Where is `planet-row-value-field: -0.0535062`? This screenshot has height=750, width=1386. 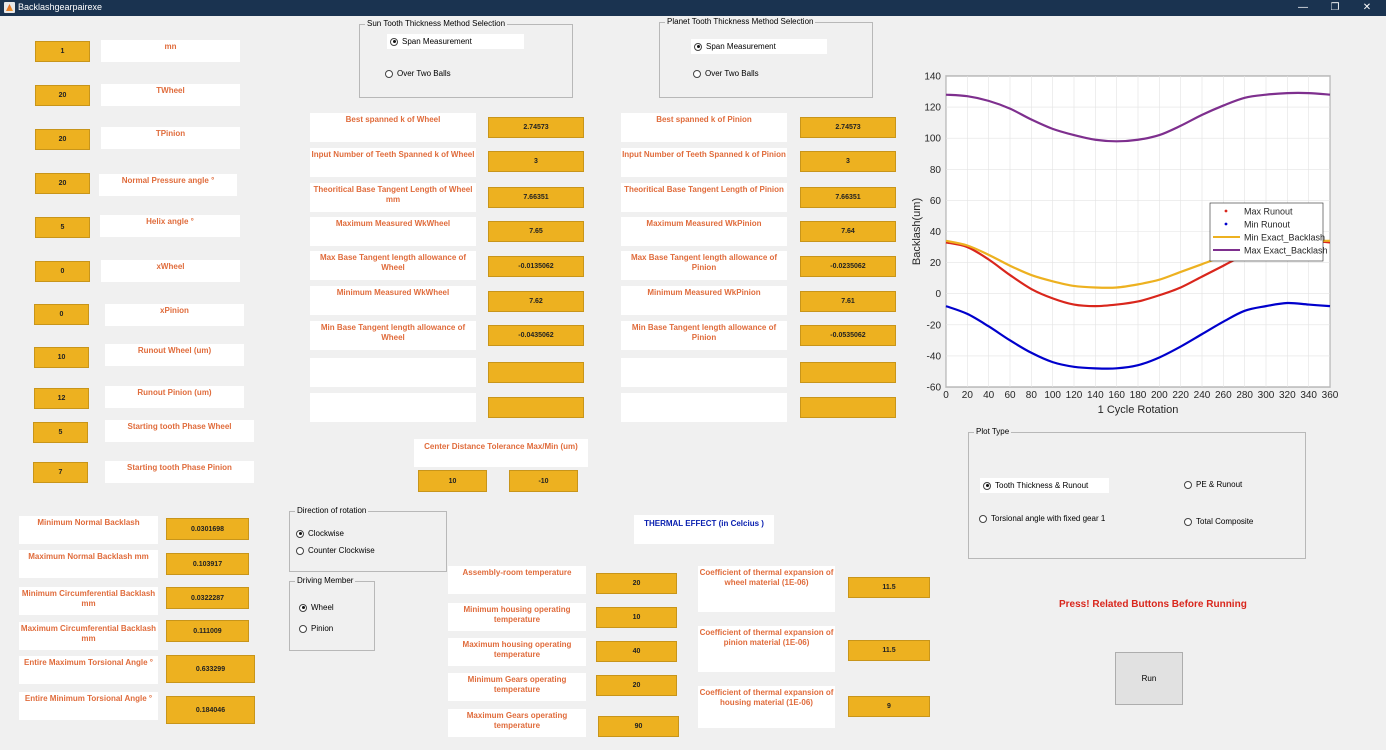
planet-row-value-field: -0.0535062 is located at coordinates (848, 335).